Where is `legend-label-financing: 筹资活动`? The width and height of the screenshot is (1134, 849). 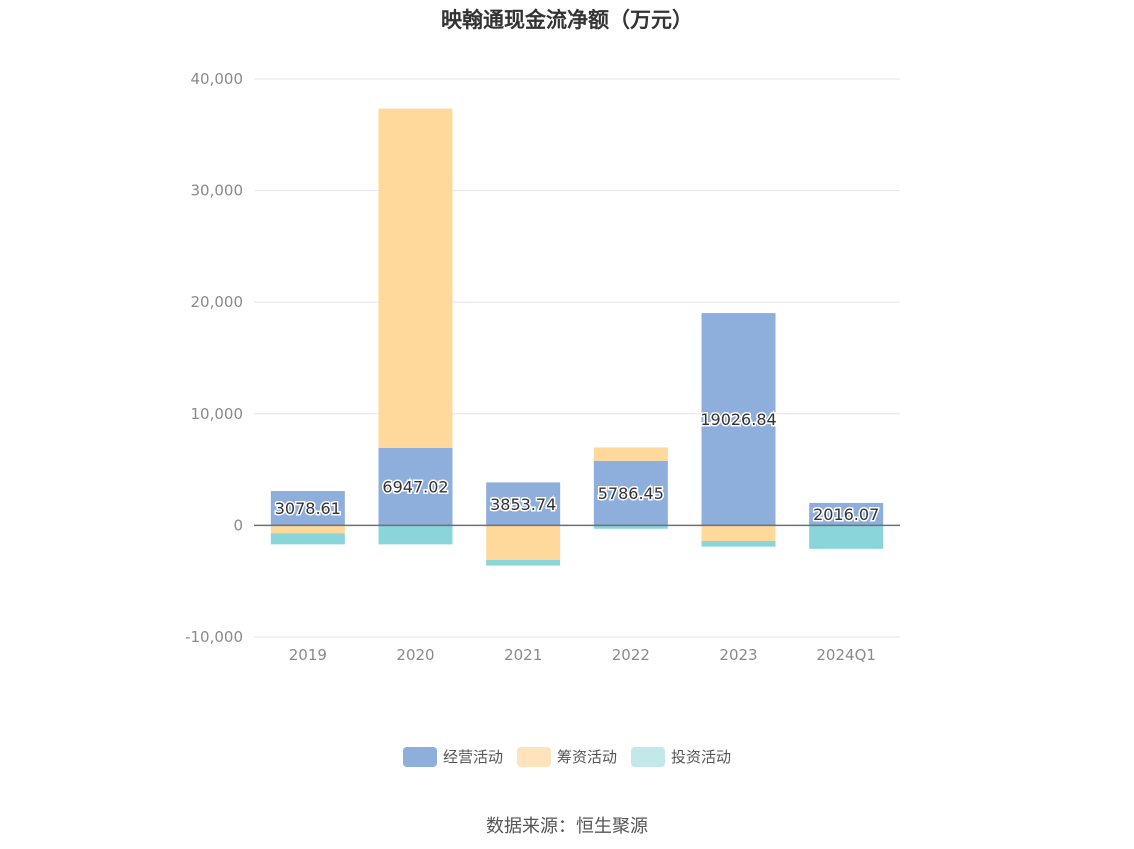 legend-label-financing: 筹资活动 is located at coordinates (586, 757).